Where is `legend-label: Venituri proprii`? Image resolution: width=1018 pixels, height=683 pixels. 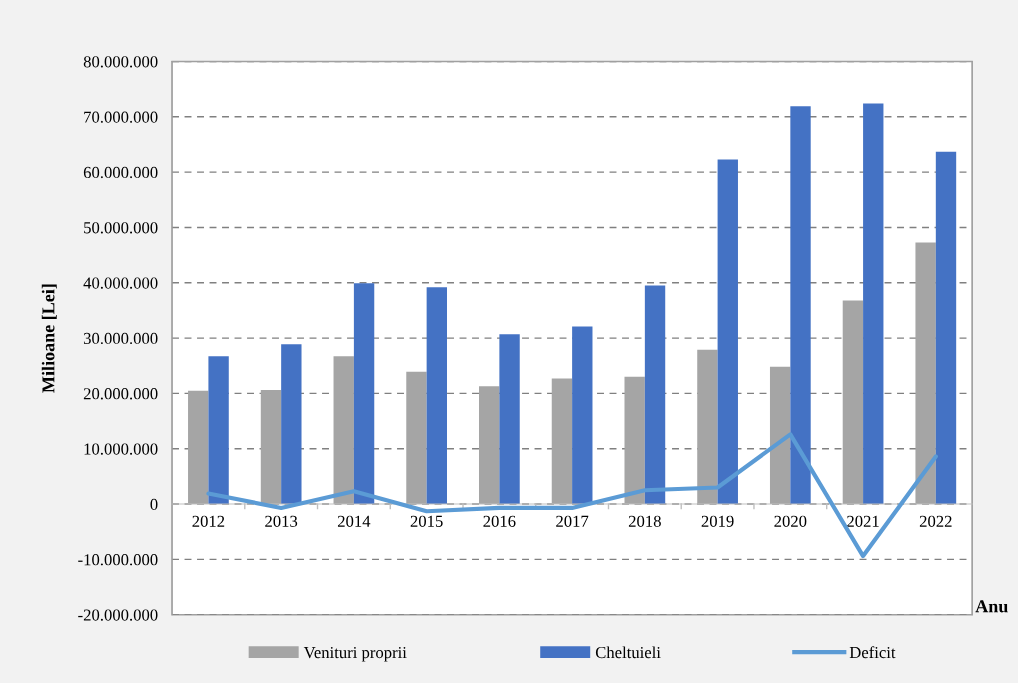
legend-label: Venituri proprii is located at coordinates (355, 654).